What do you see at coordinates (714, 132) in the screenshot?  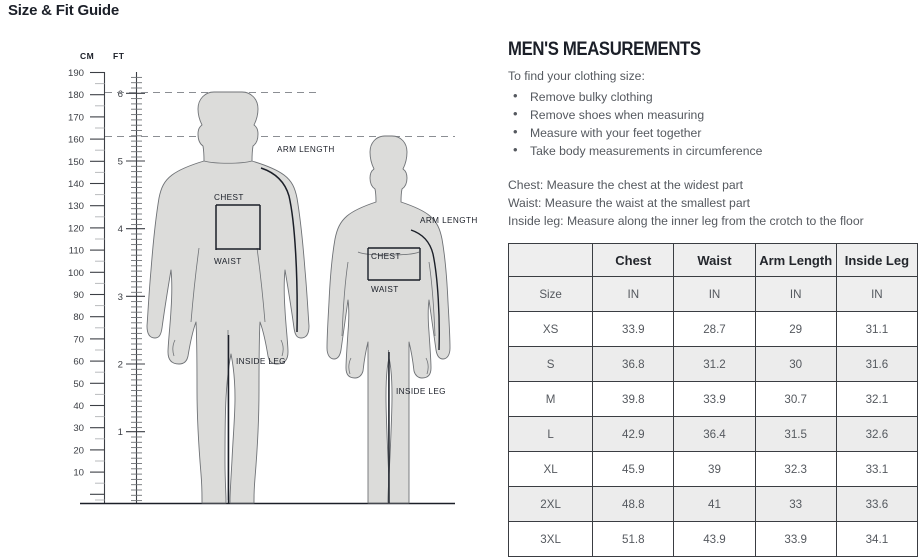 I see `list-item: Measure with your feet together` at bounding box center [714, 132].